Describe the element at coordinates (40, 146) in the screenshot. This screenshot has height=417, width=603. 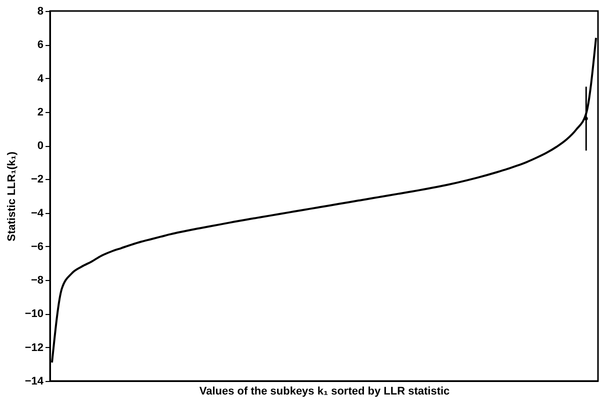
I see `y-tick-label: 0` at that location.